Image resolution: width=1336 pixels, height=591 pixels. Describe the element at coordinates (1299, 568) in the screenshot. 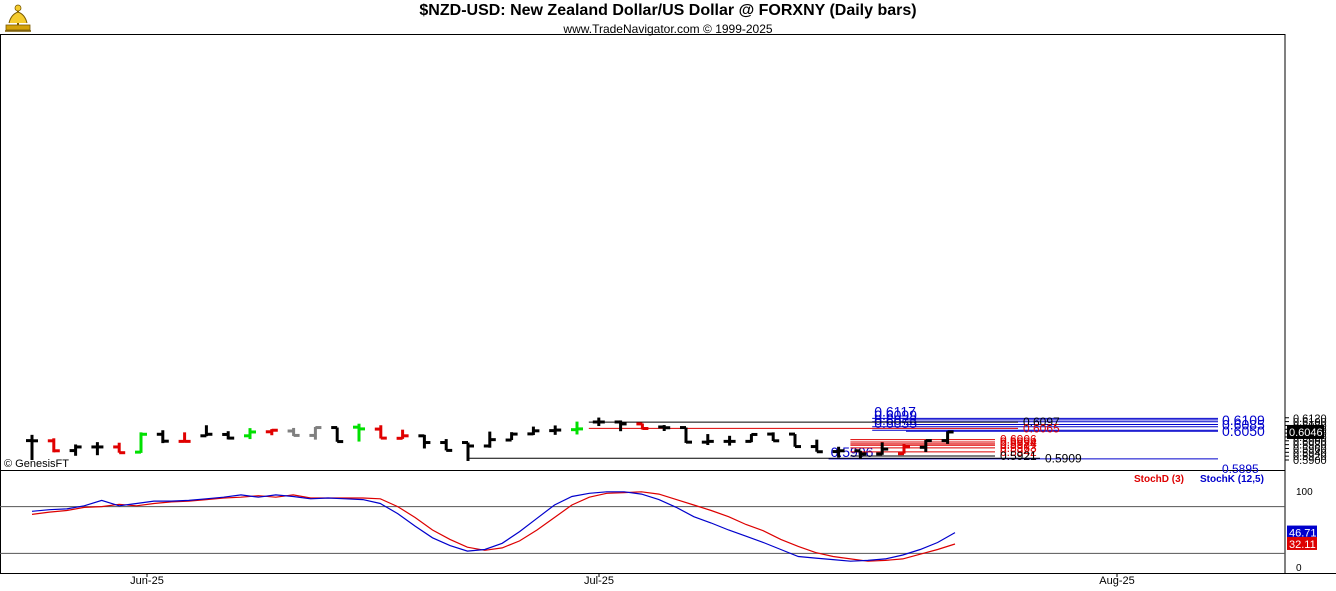

I see `stoch-tick-label: 0` at that location.